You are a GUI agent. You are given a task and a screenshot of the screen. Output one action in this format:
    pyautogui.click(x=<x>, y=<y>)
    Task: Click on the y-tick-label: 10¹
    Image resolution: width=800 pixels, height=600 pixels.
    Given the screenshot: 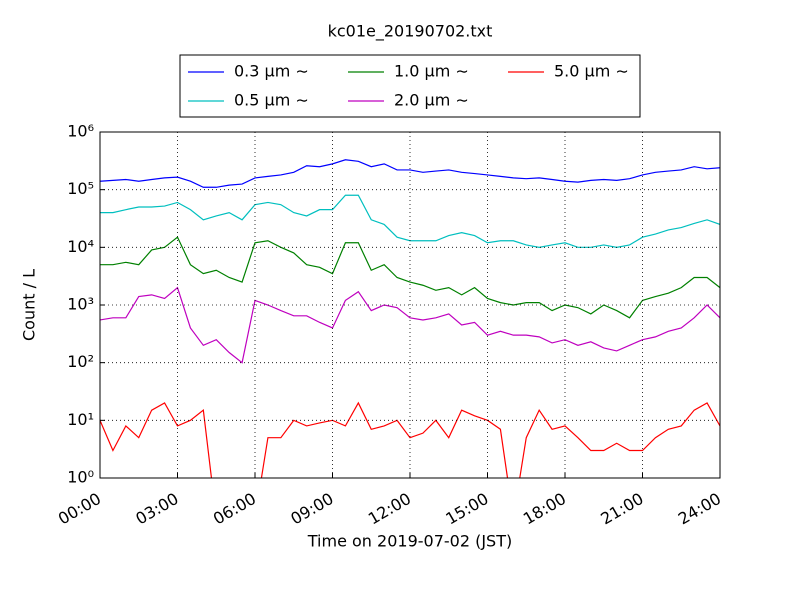 What is the action you would take?
    pyautogui.click(x=80, y=419)
    